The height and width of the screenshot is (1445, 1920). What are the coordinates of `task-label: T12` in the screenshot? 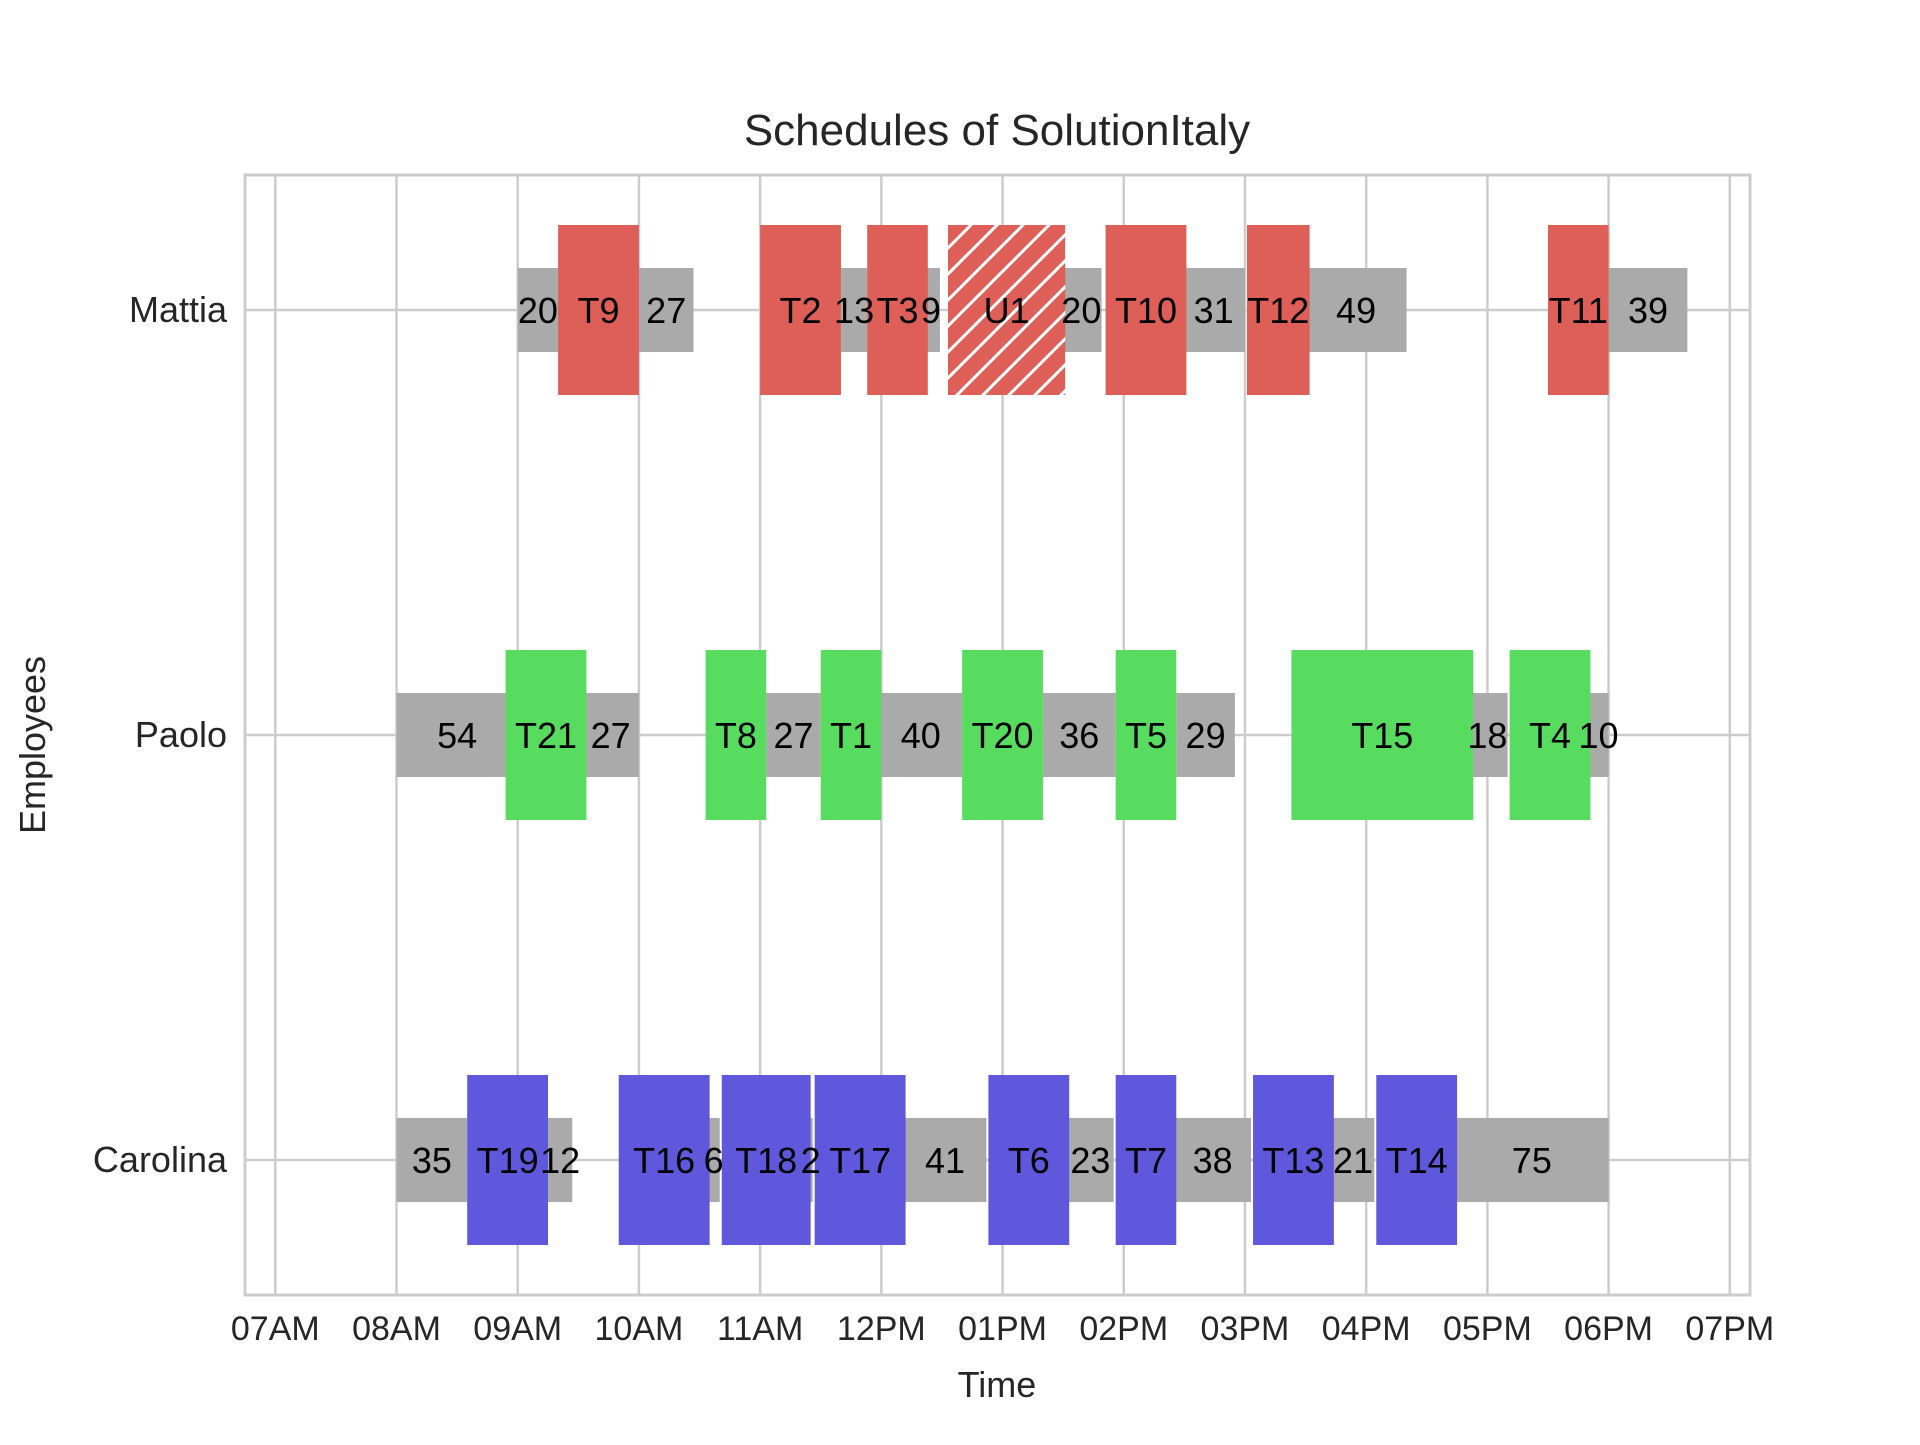 It's located at (1278, 310).